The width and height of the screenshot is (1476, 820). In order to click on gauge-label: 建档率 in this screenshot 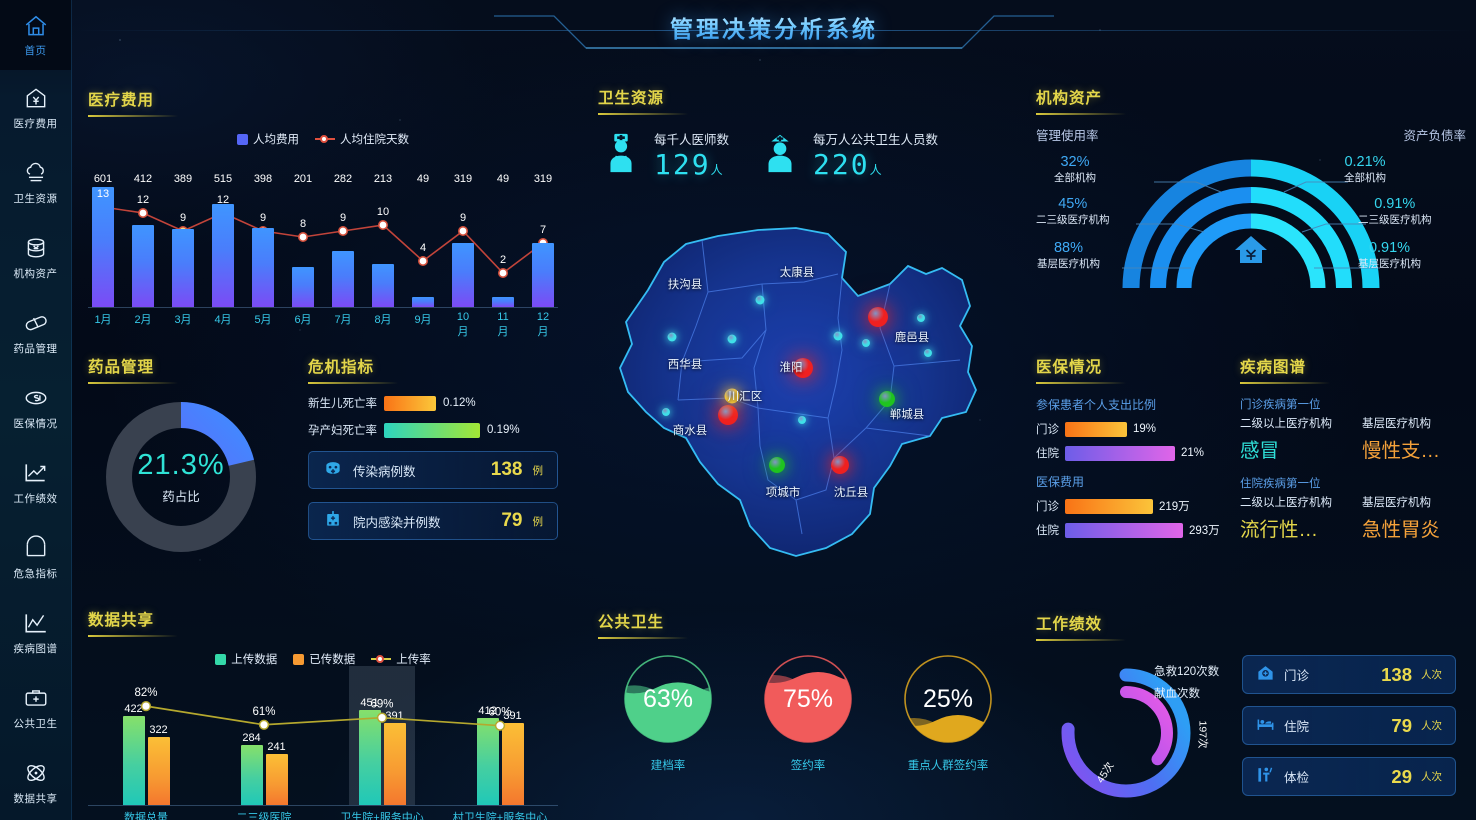, I will do `click(668, 766)`.